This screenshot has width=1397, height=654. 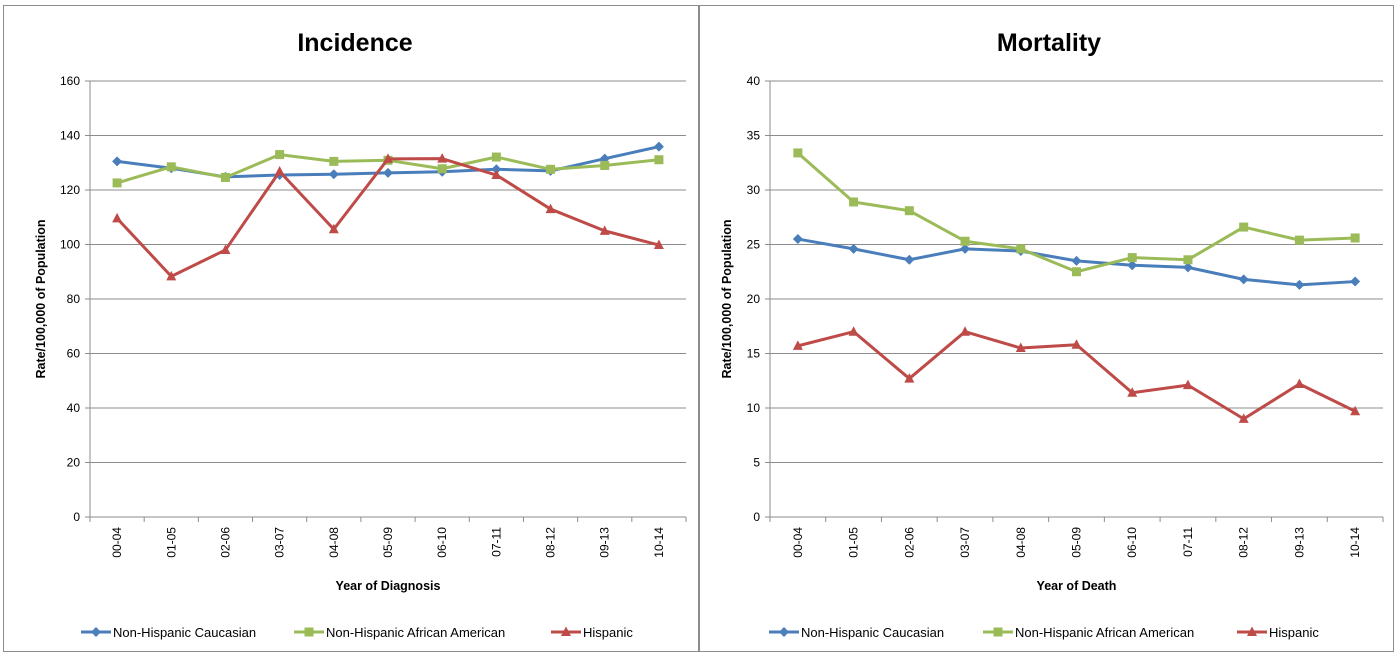 What do you see at coordinates (754, 245) in the screenshot?
I see `mortality-y-tick-label: 25` at bounding box center [754, 245].